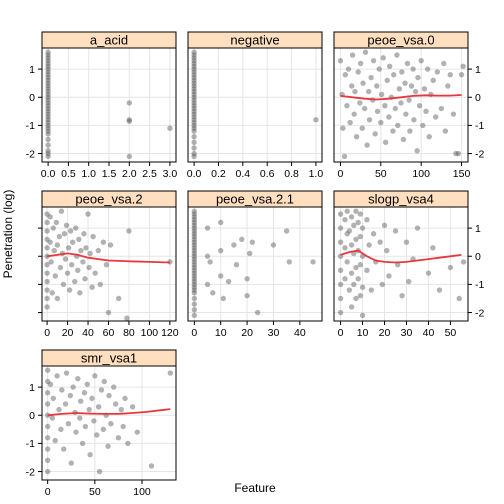 Image resolution: width=504 pixels, height=504 pixels. Describe the element at coordinates (429, 333) in the screenshot. I see `panel-6-x-tick-label: 40` at that location.